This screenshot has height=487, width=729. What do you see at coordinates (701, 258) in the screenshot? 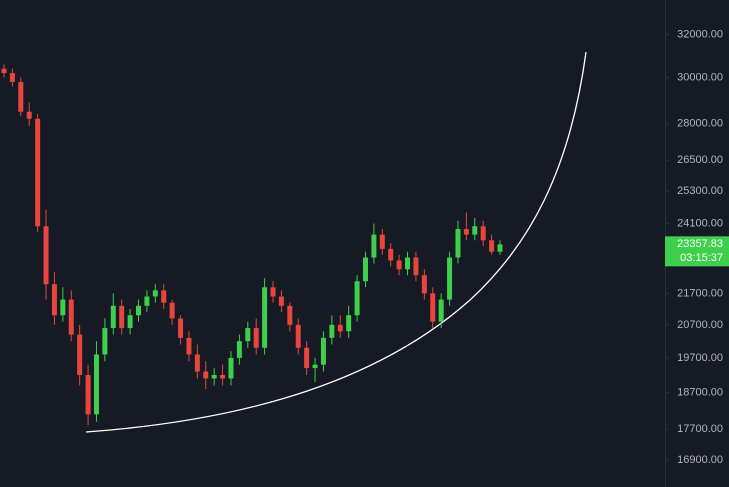
I see `price-tag-countdown: 03:15:37` at bounding box center [701, 258].